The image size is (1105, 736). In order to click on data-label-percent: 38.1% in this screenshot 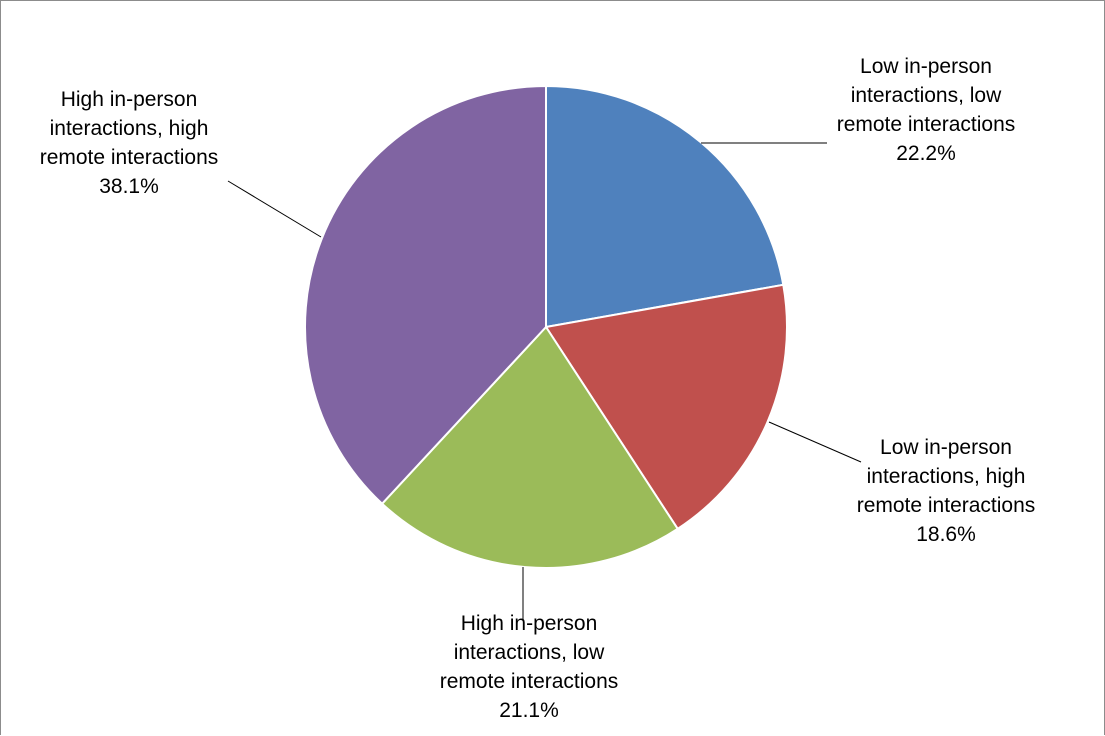, I will do `click(129, 186)`.